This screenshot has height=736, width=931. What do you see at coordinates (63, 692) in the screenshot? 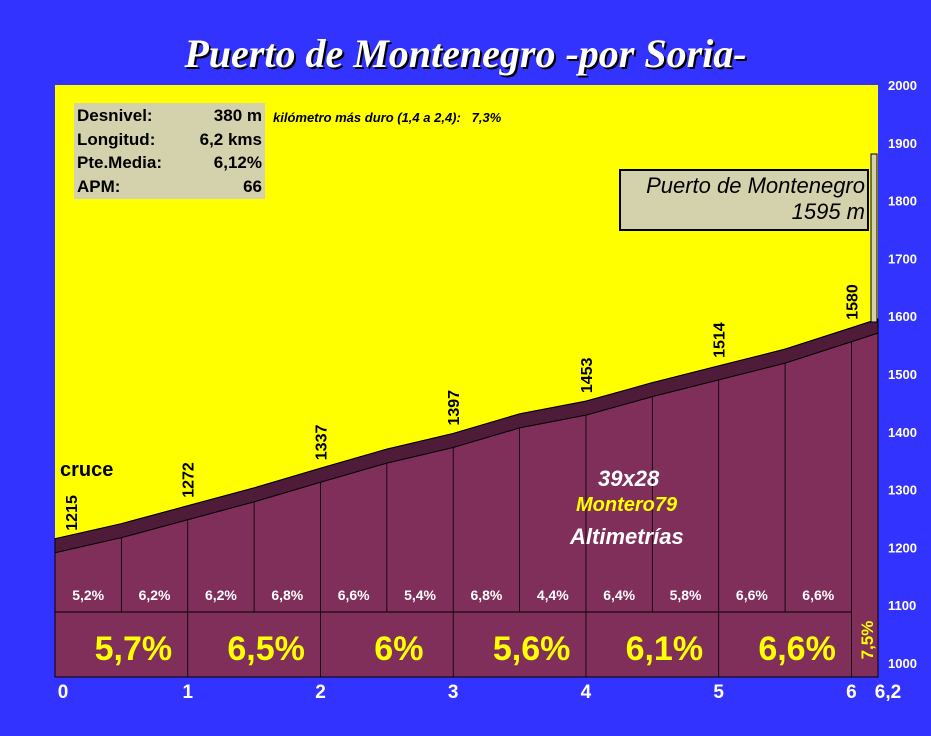
I see `x-tick-label: 0` at bounding box center [63, 692].